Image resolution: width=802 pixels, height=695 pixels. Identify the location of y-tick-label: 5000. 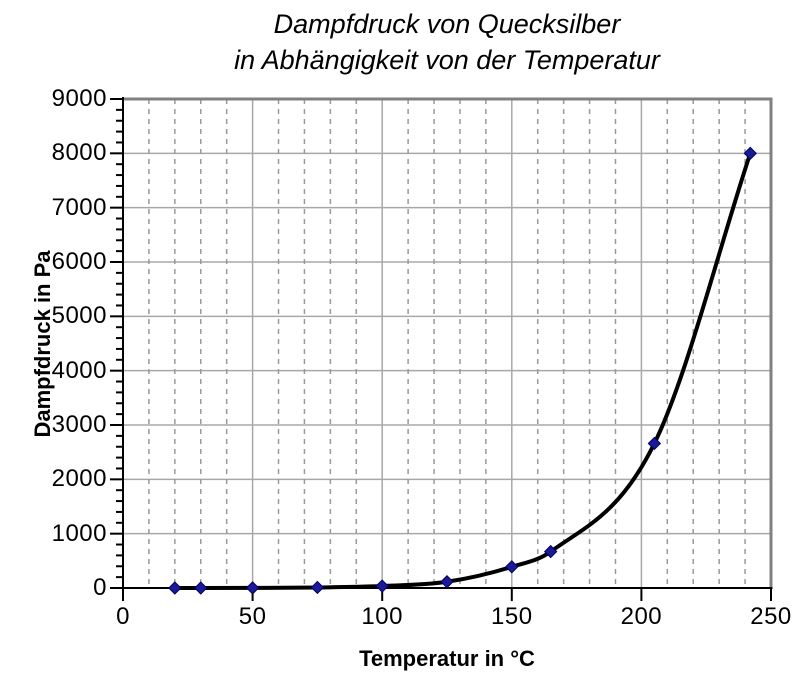
(79, 316).